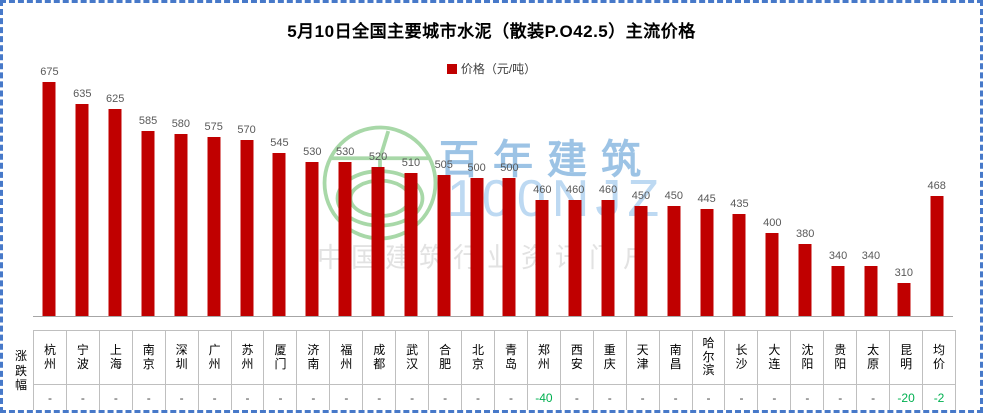 The image size is (983, 413). Describe the element at coordinates (706, 192) in the screenshot. I see `bar-column: 445` at that location.